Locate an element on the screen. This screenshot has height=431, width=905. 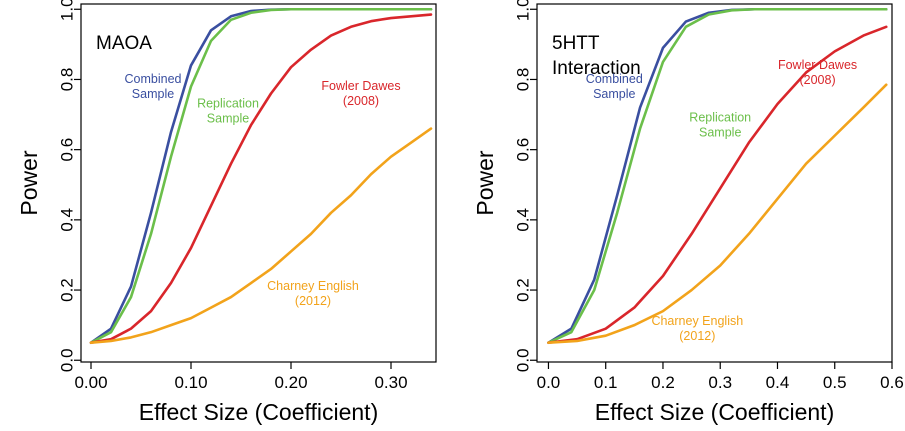
panel-title: 5HTT is located at coordinates (576, 43).